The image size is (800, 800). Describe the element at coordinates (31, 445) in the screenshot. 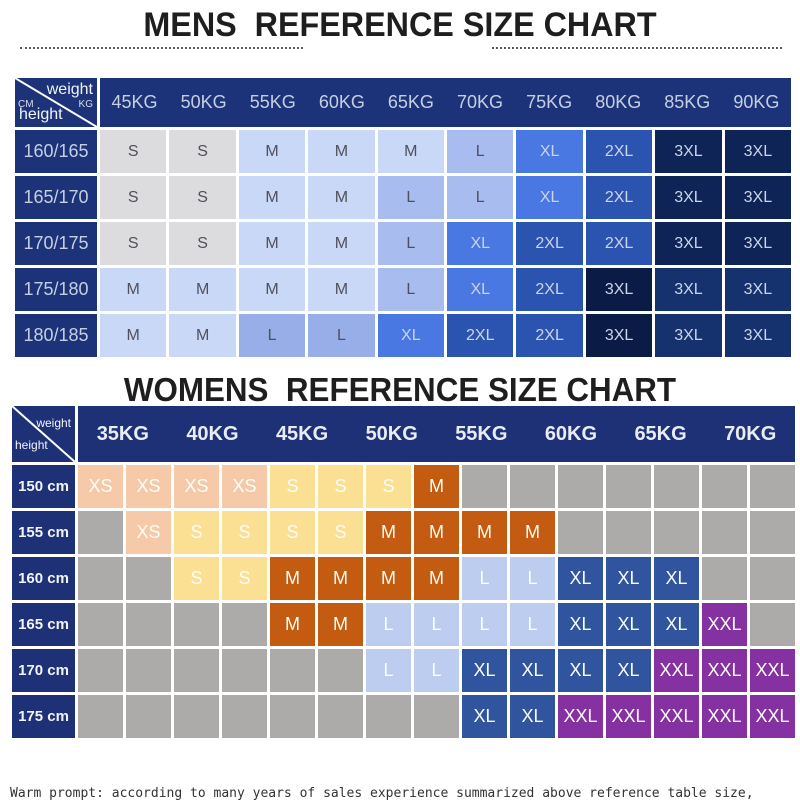

I see `corner-height-label: height` at that location.